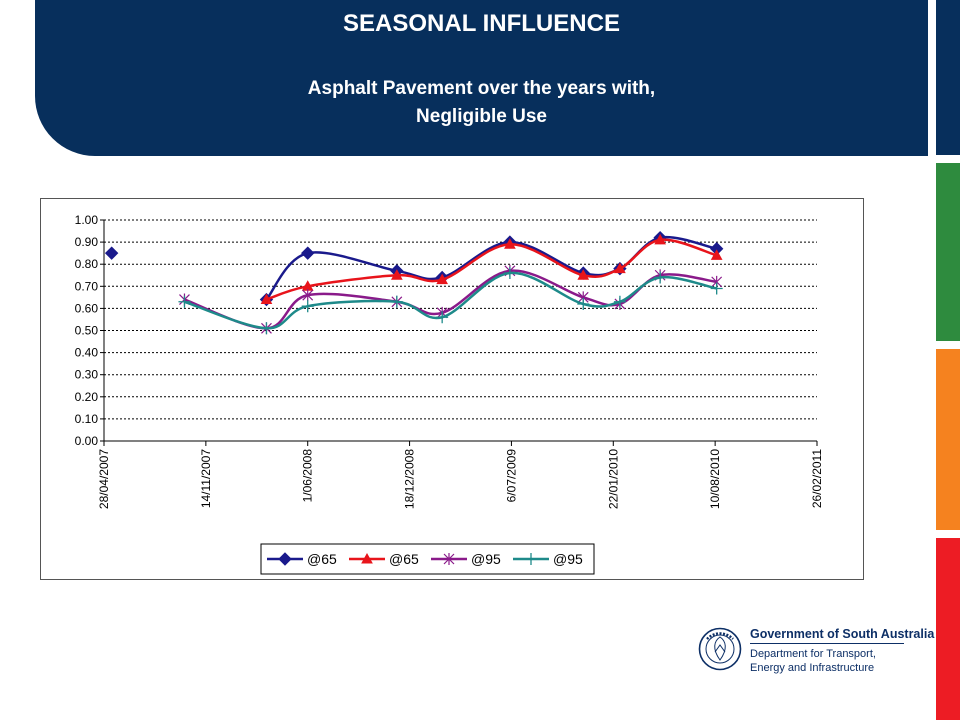 The height and width of the screenshot is (720, 960). Describe the element at coordinates (715, 479) in the screenshot. I see `x-tick-label: 10/08/2010` at that location.